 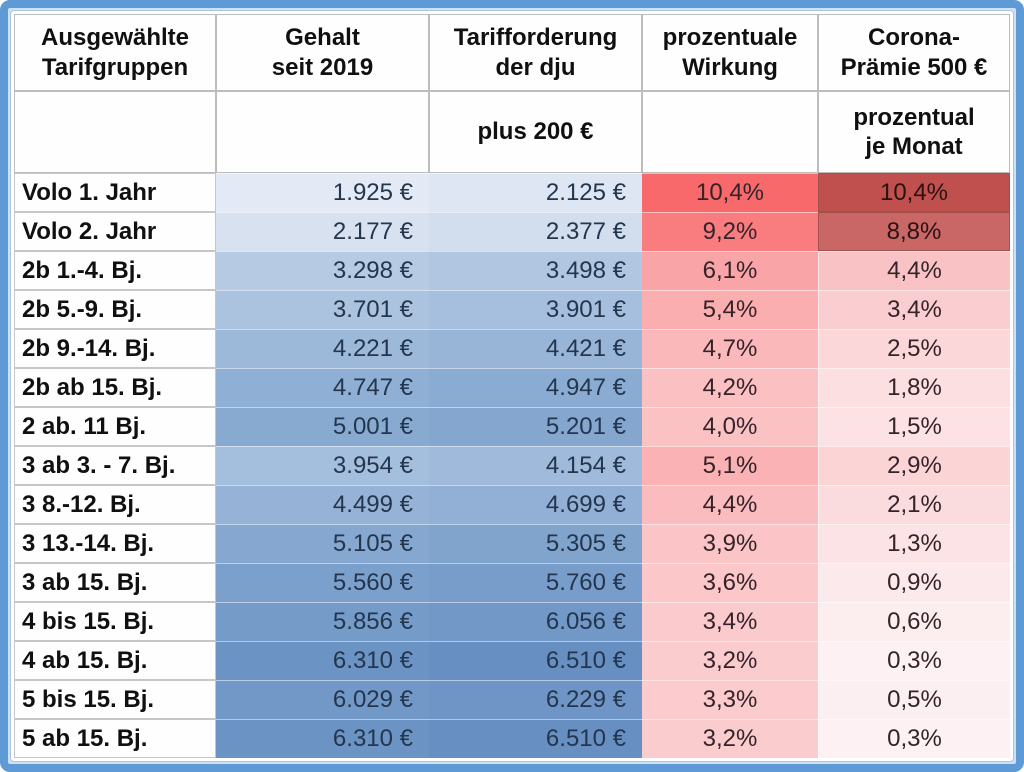 What do you see at coordinates (535, 465) in the screenshot?
I see `forderung-cell: 4.154 €` at bounding box center [535, 465].